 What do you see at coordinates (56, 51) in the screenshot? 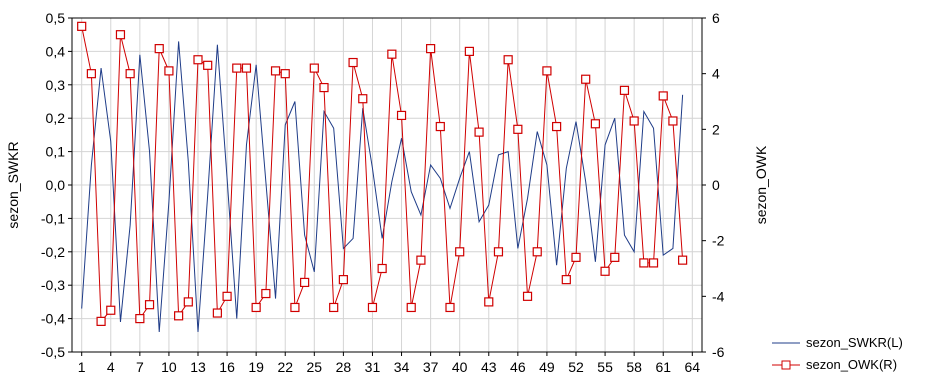
I see `left-tick-label: 0,4` at bounding box center [56, 51].